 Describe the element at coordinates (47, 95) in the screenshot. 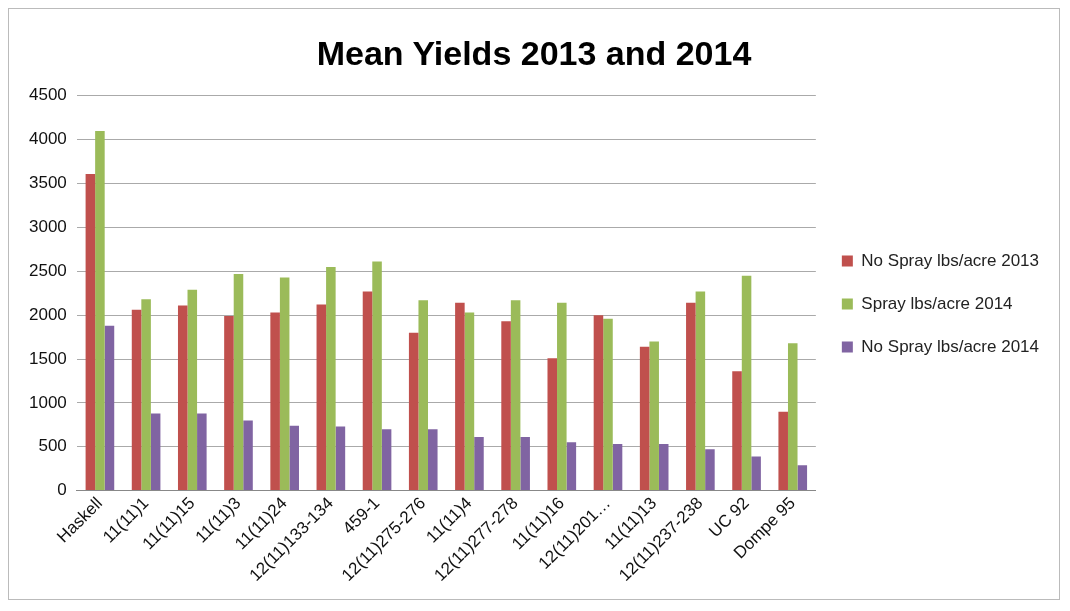

I see `y-tick-label: 4500` at that location.